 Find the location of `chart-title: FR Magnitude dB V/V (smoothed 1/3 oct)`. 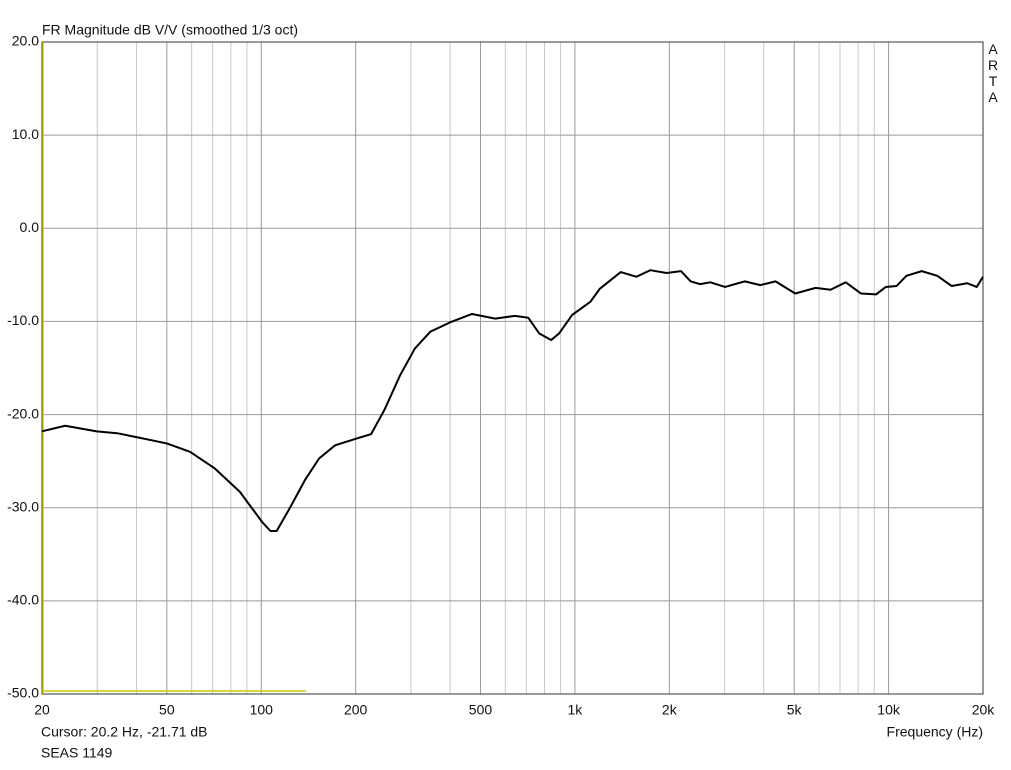

chart-title: FR Magnitude dB V/V (smoothed 1/3 oct) is located at coordinates (170, 30).